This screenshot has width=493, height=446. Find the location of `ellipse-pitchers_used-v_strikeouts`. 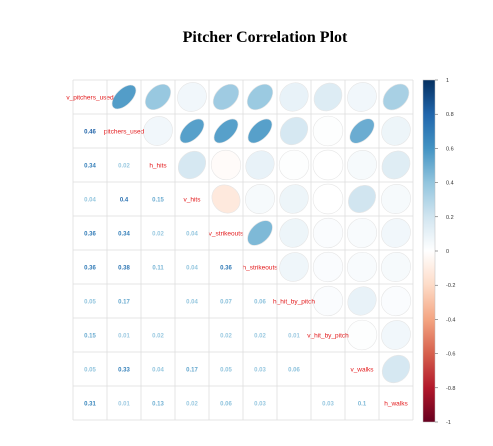

ellipse-pitchers_used-v_strikeouts is located at coordinates (226, 131).